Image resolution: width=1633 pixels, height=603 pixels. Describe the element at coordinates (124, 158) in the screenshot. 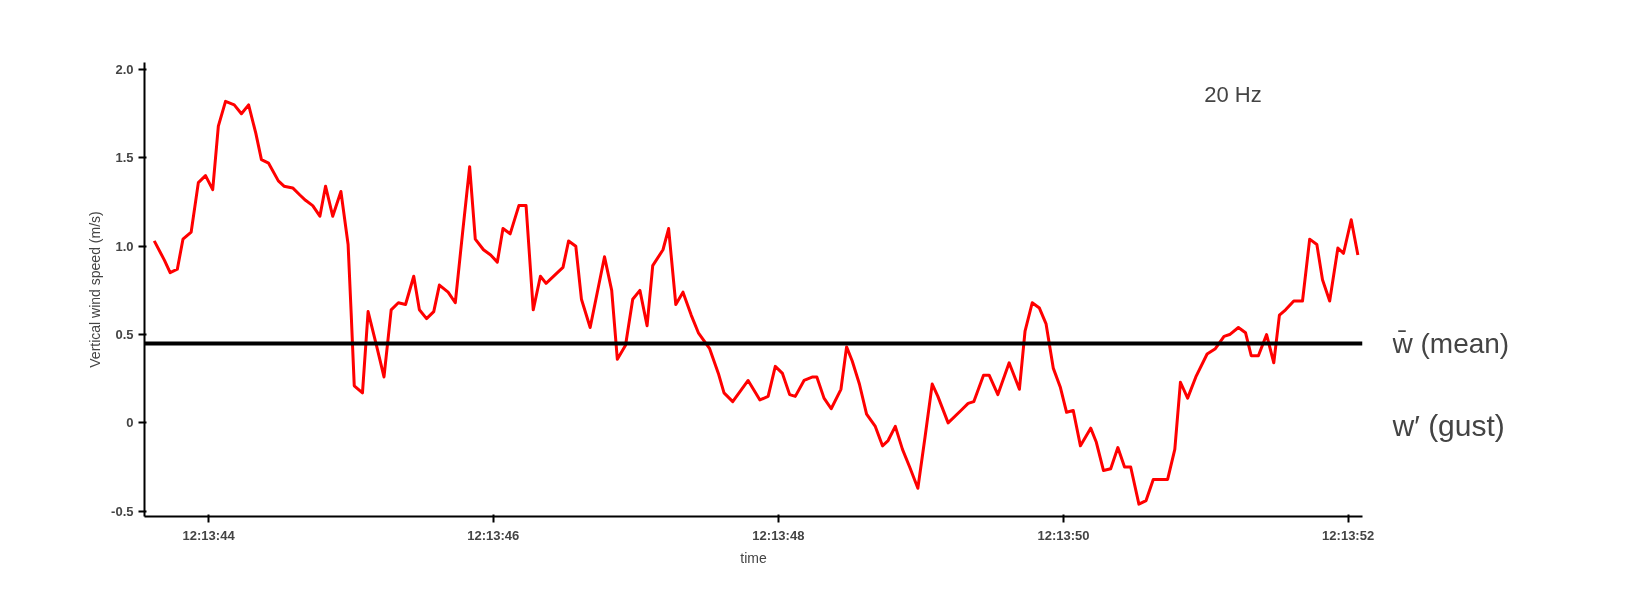

I see `y-tick-label: 1.5` at that location.